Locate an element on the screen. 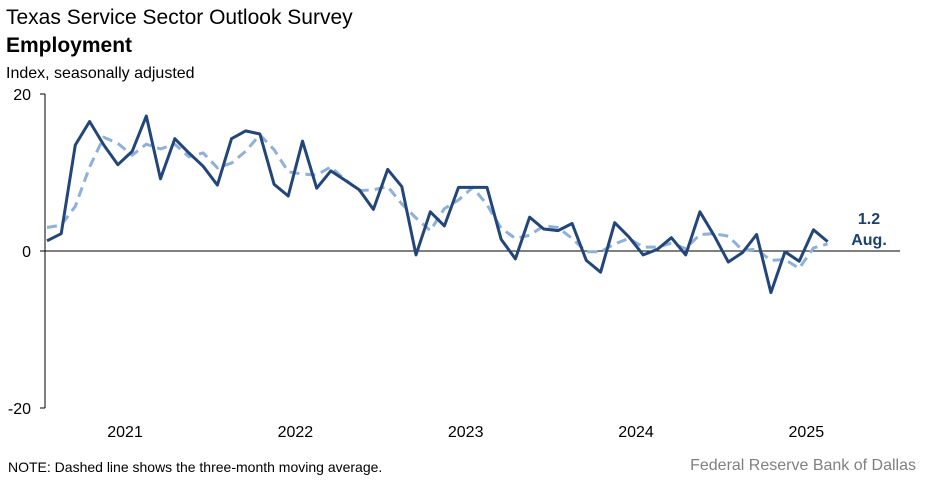  x-tick-label: 2025 is located at coordinates (807, 432).